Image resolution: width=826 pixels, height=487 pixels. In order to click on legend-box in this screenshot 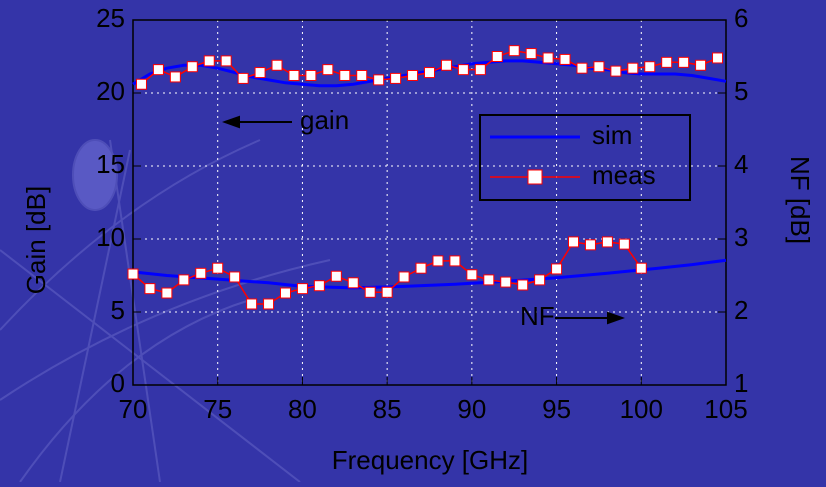, I will do `click(585, 157)`.